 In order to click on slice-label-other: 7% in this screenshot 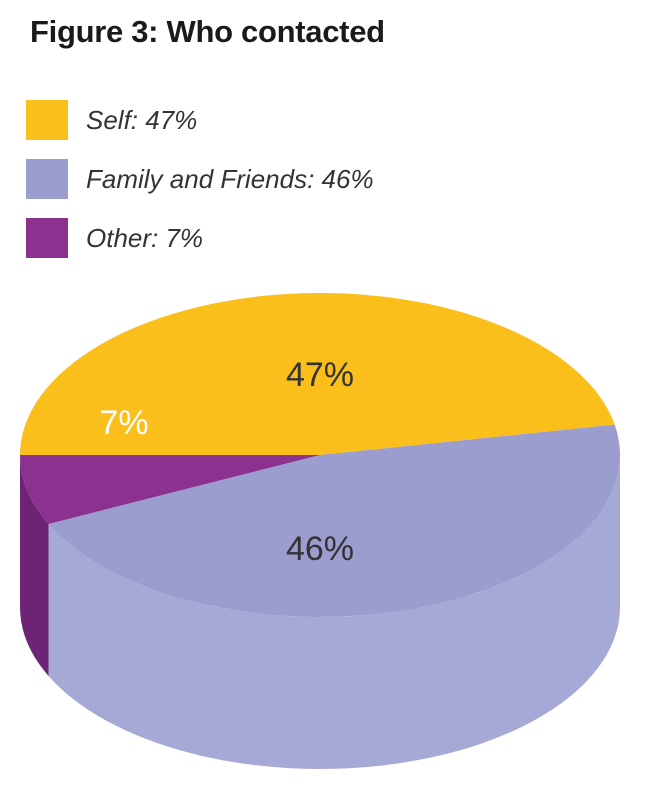, I will do `click(123, 423)`.